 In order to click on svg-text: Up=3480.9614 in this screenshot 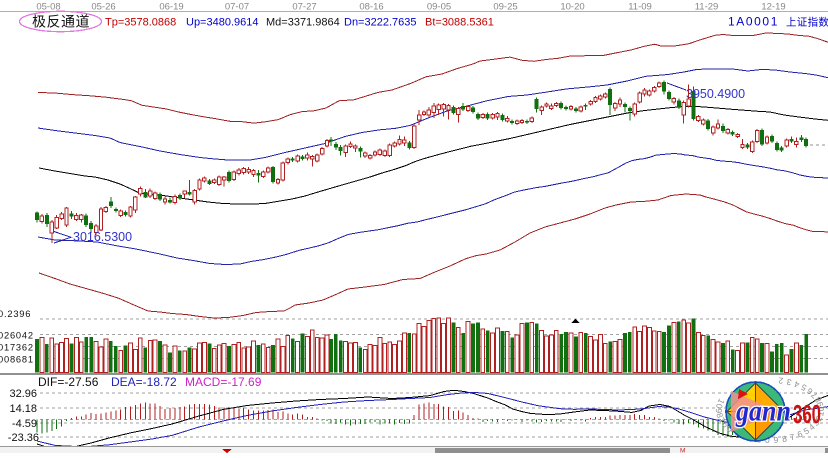, I will do `click(222, 23)`.